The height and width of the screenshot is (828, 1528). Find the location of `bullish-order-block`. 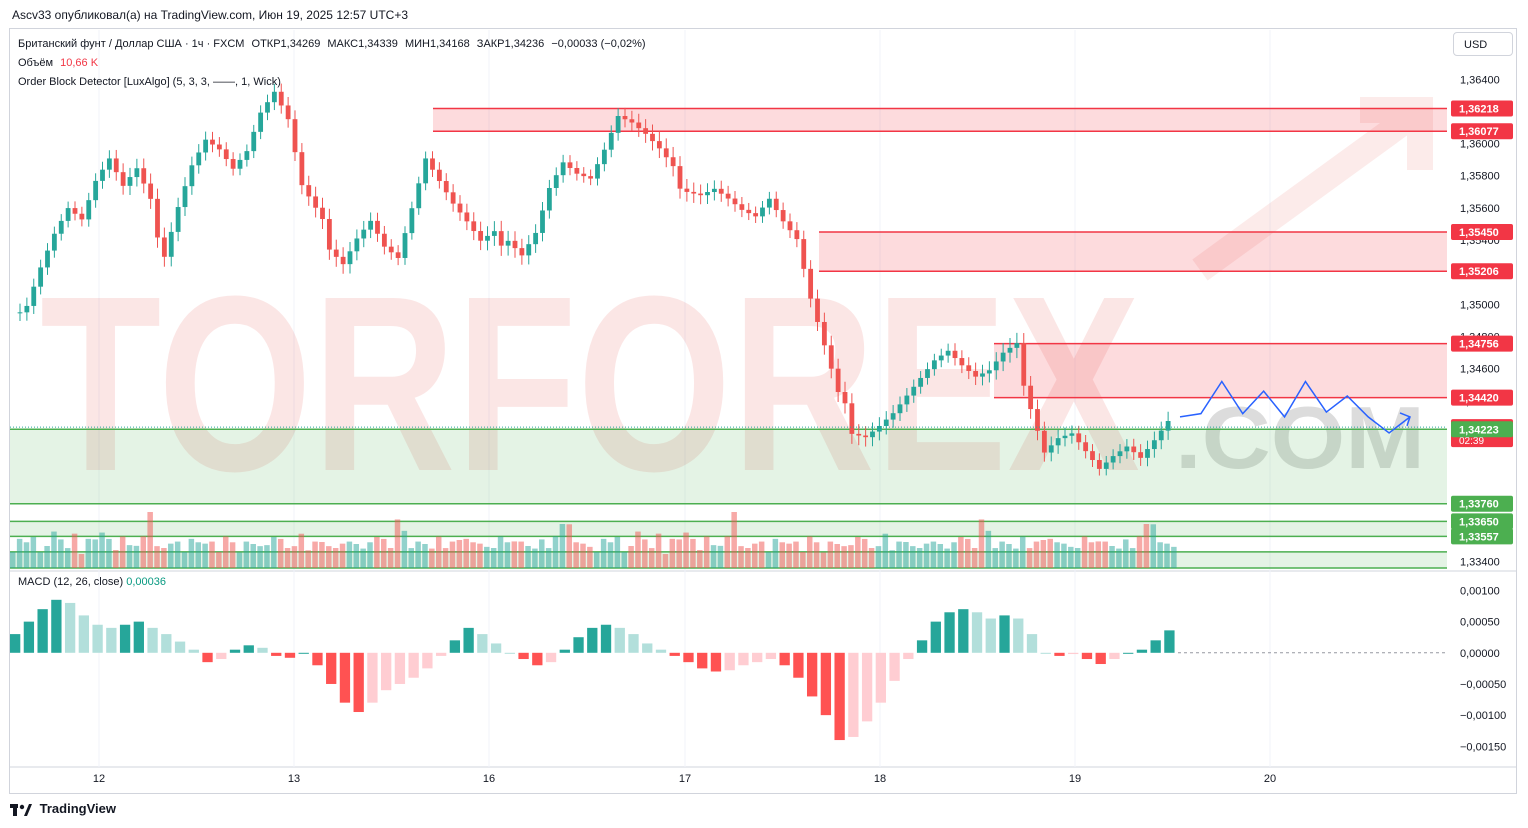

bullish-order-block is located at coordinates (728, 466).